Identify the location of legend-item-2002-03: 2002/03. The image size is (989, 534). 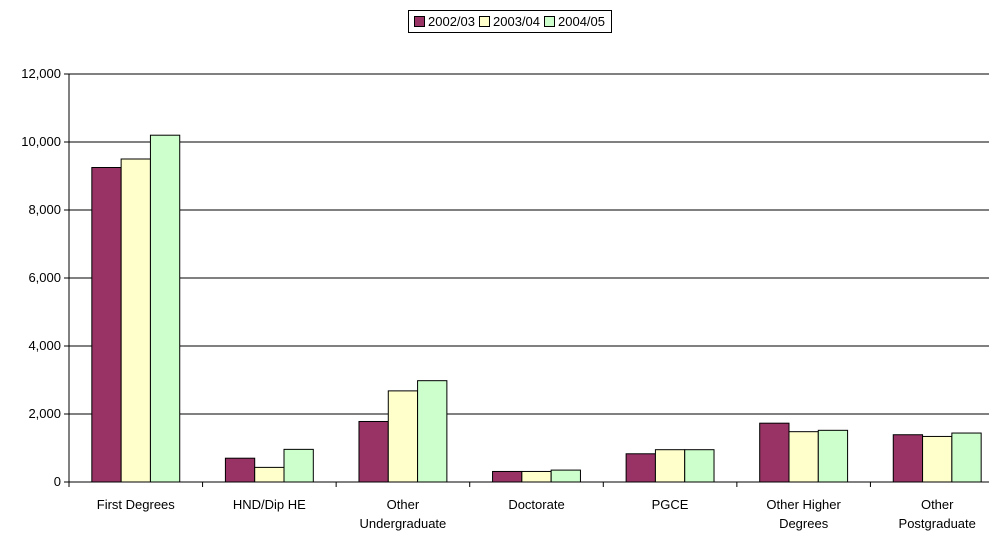
(444, 21).